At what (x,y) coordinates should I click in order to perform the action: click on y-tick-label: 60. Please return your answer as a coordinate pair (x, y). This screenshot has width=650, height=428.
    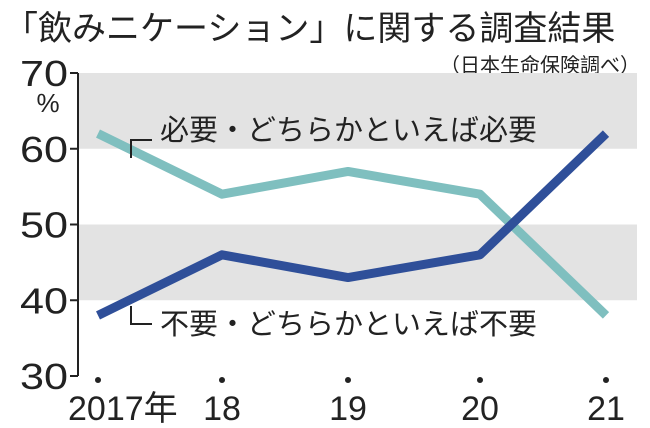
    Looking at the image, I should click on (44, 149).